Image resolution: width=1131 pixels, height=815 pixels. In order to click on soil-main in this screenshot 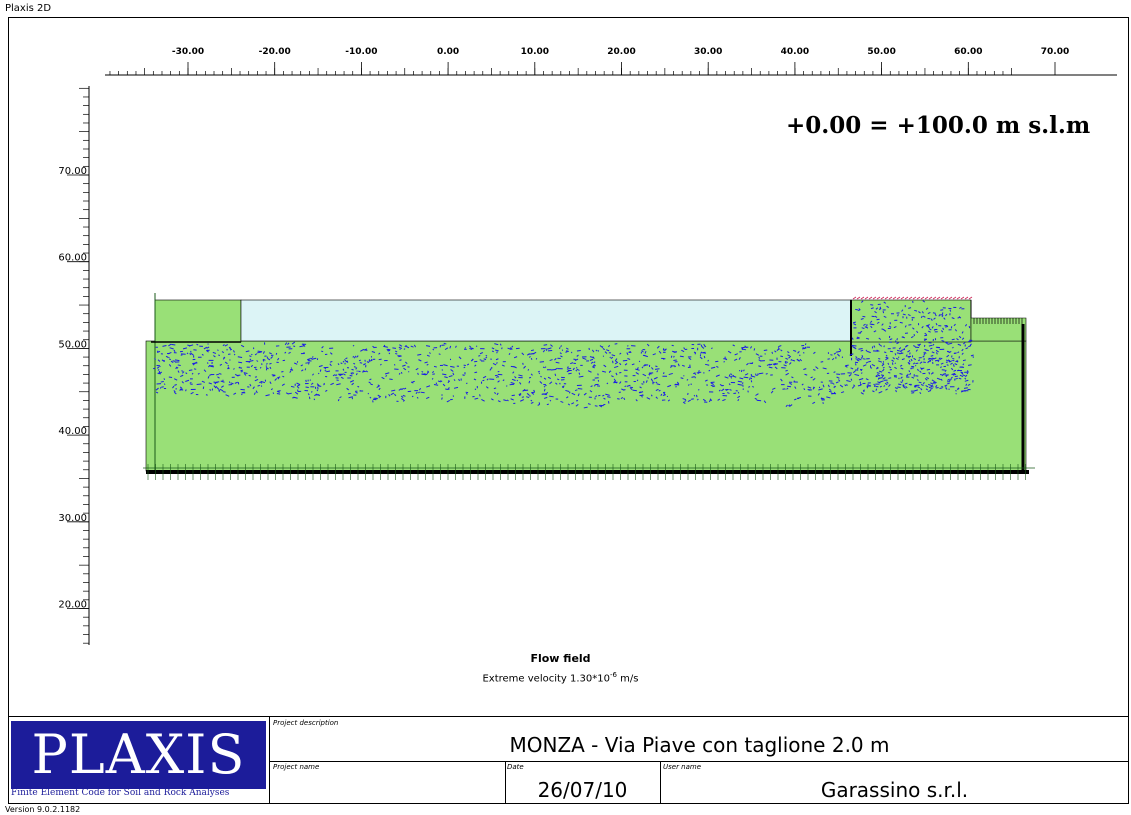, I will do `click(586, 406)`.